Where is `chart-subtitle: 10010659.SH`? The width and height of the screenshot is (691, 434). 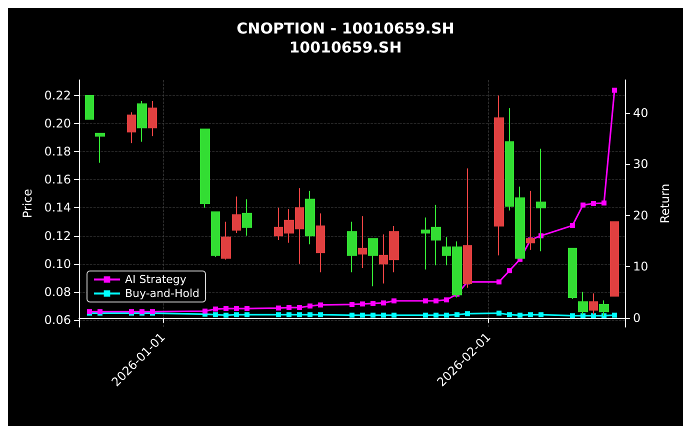
chart-subtitle: 10010659.SH is located at coordinates (345, 47).